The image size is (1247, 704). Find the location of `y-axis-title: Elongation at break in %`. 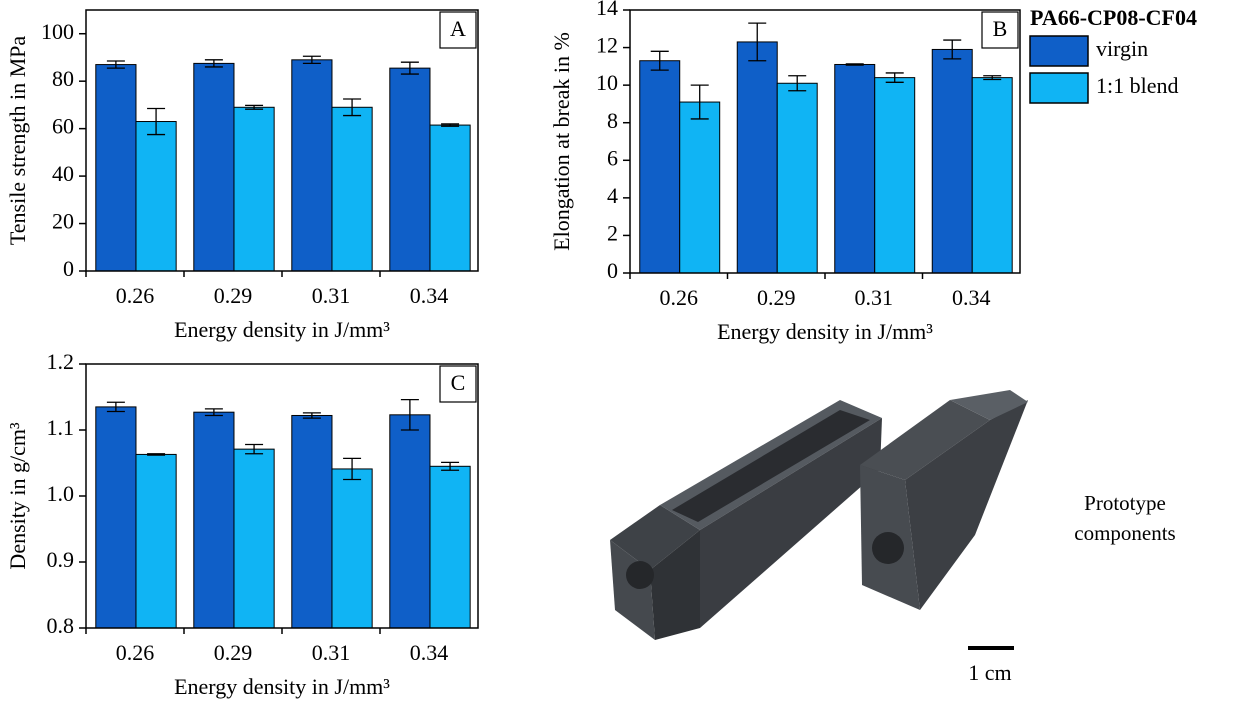

y-axis-title: Elongation at break in % is located at coordinates (561, 141).